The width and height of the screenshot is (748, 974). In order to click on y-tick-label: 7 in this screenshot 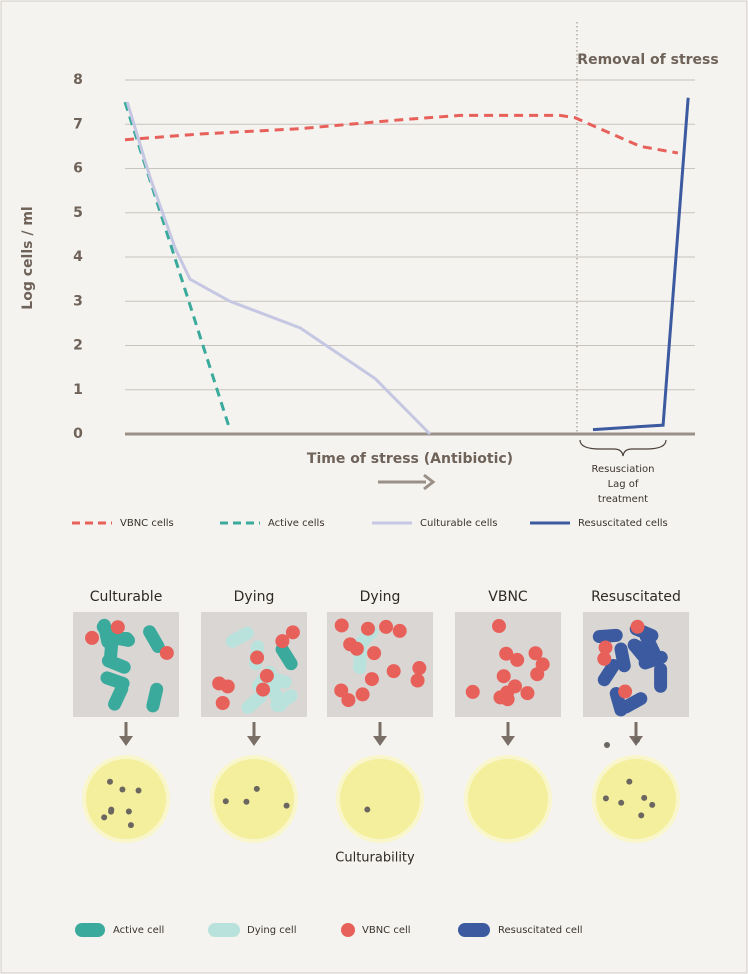, I will do `click(78, 124)`.